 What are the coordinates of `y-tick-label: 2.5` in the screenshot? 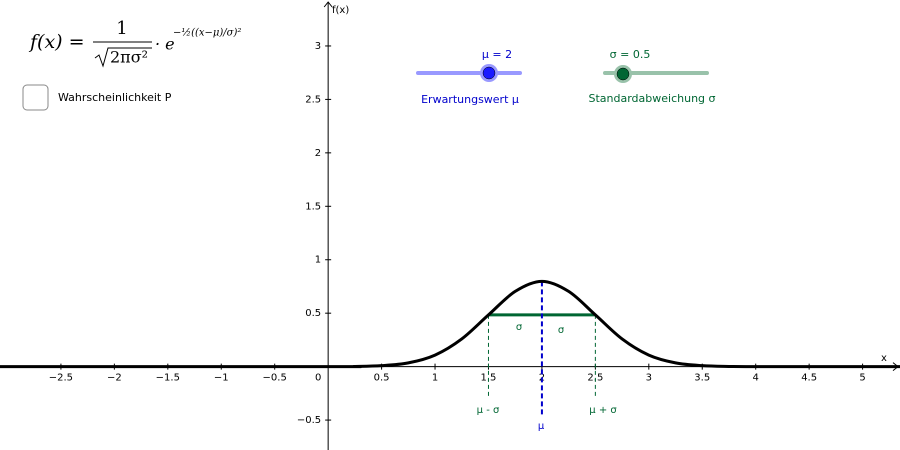 It's located at (313, 99).